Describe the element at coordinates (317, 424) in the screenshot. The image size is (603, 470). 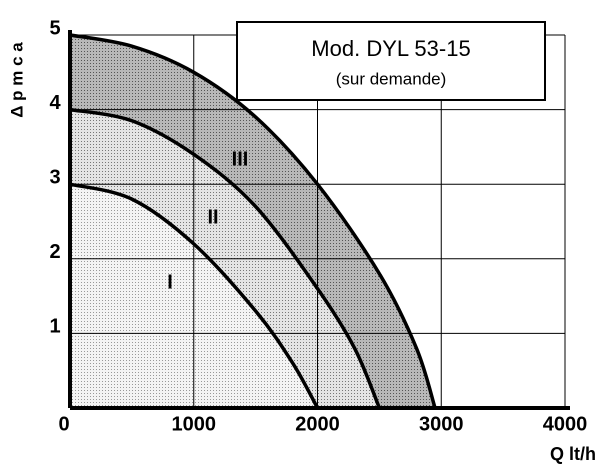
I see `x-tick-label: 2000` at that location.